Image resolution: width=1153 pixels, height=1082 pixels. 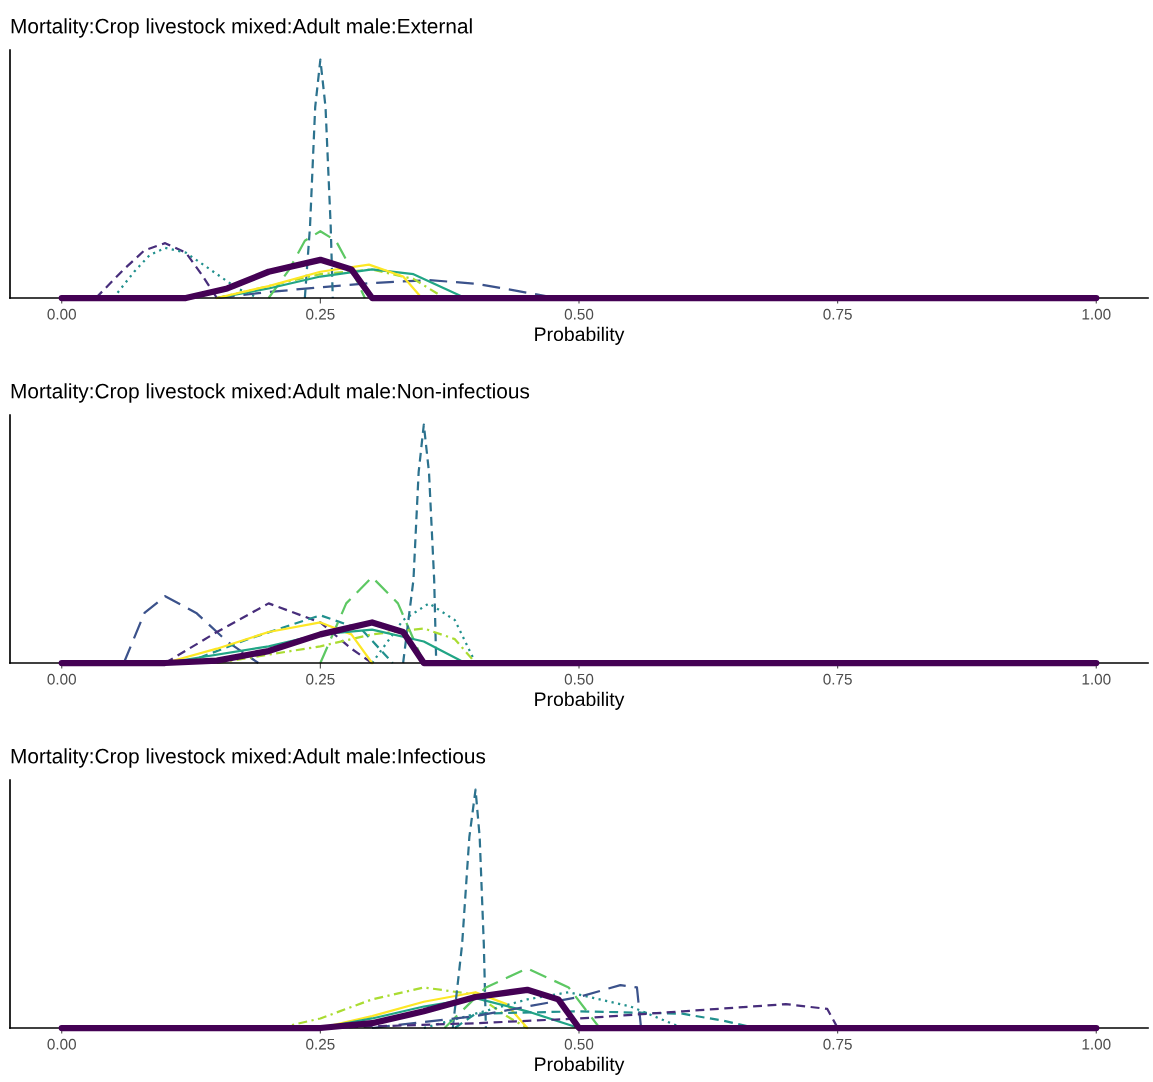 What do you see at coordinates (248, 758) in the screenshot?
I see `chart-title: Mortality:Crop livestock mixed:Adult male:Infectious` at bounding box center [248, 758].